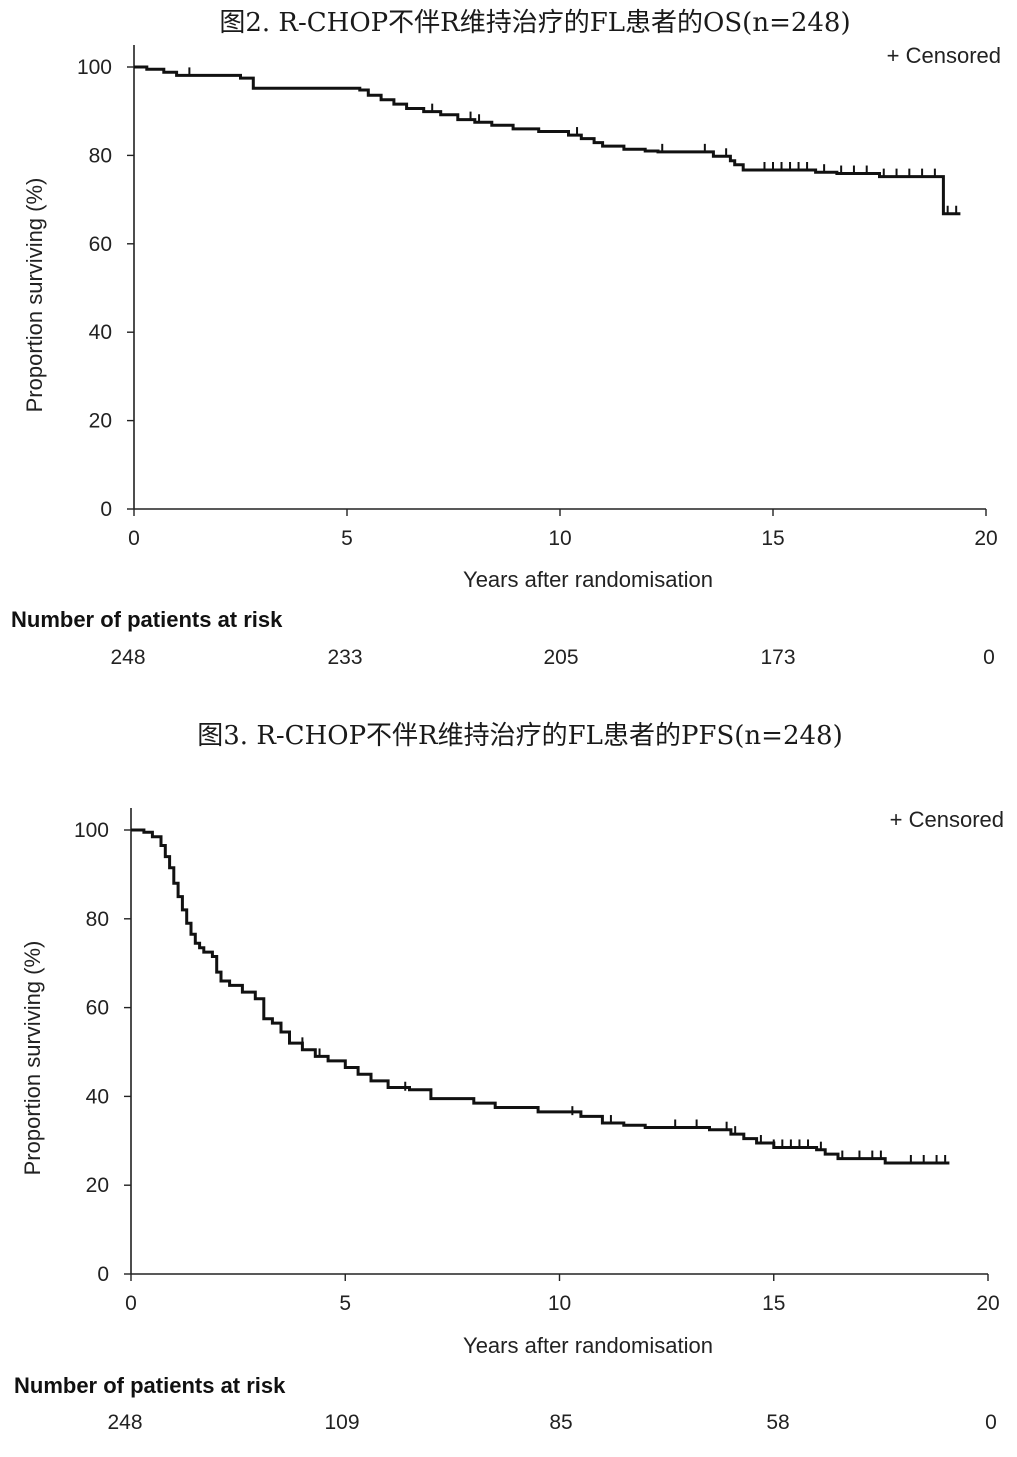 Image resolution: width=1017 pixels, height=1457 pixels. What do you see at coordinates (32, 1058) in the screenshot?
I see `pfs-y-axis-title: Proportion surviving (%)` at bounding box center [32, 1058].